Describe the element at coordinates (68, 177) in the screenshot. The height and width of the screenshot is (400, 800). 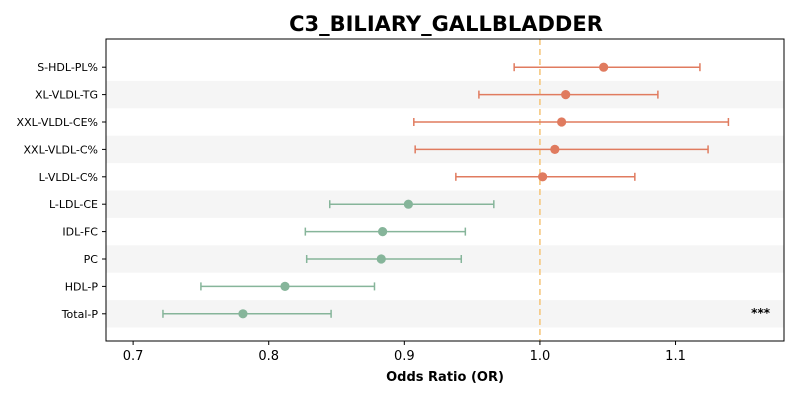
I see `y-tick-label: L-VLDL-C%` at that location.